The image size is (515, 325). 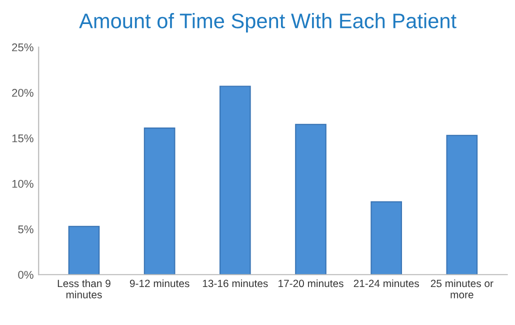 What do you see at coordinates (23, 184) in the screenshot?
I see `y-tick-label: 10%` at bounding box center [23, 184].